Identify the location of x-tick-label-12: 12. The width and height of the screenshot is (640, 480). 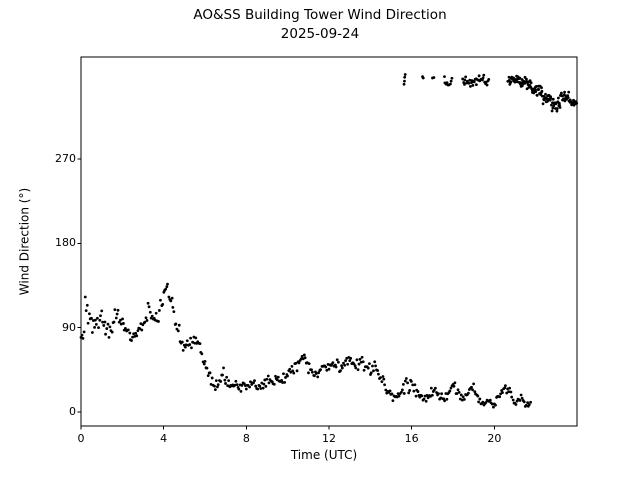
(329, 438).